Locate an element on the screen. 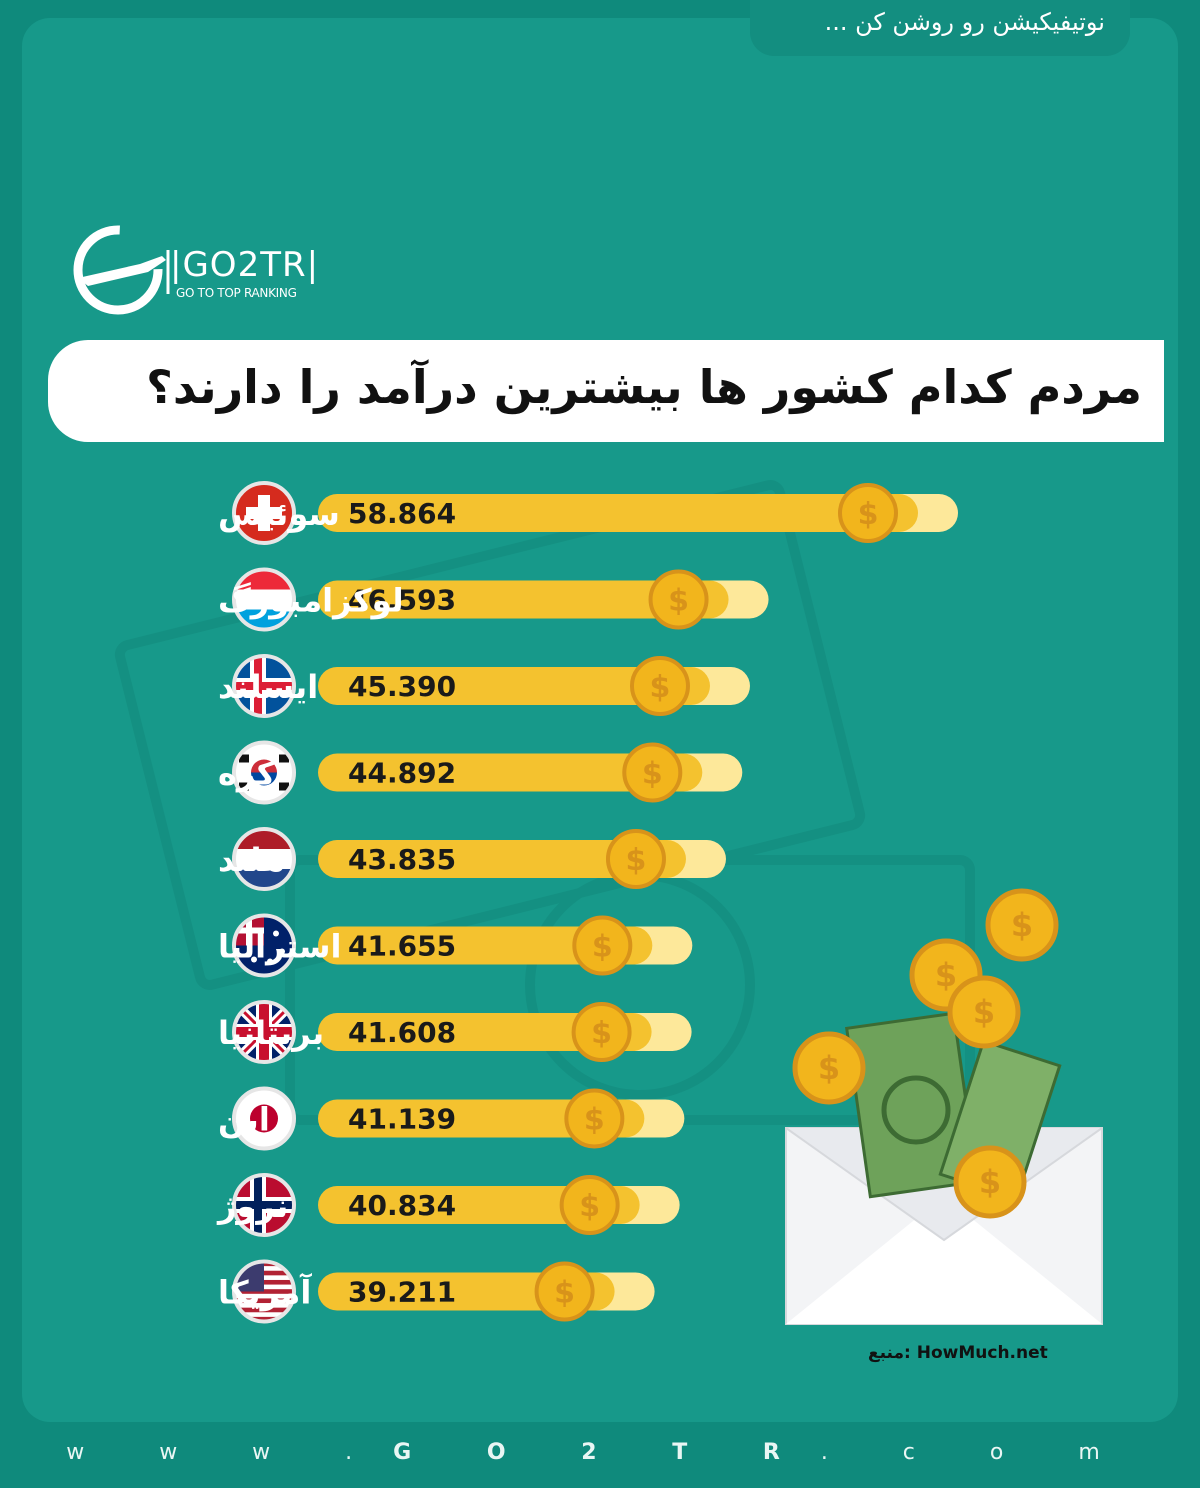 This screenshot has height=1488, width=1200. japan-flag-icon is located at coordinates (264, 1118).